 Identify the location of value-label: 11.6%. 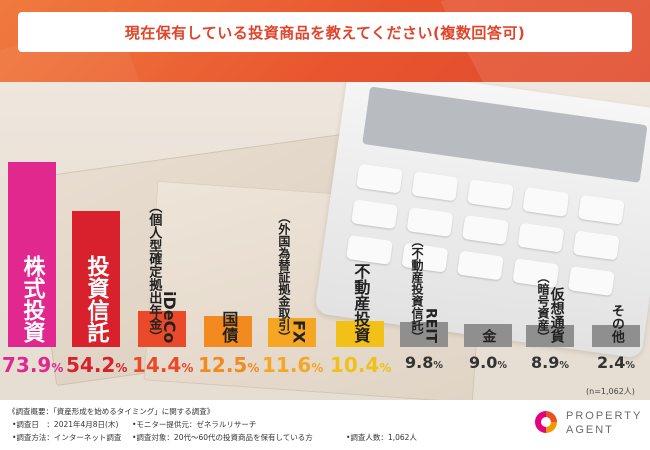
(293, 365).